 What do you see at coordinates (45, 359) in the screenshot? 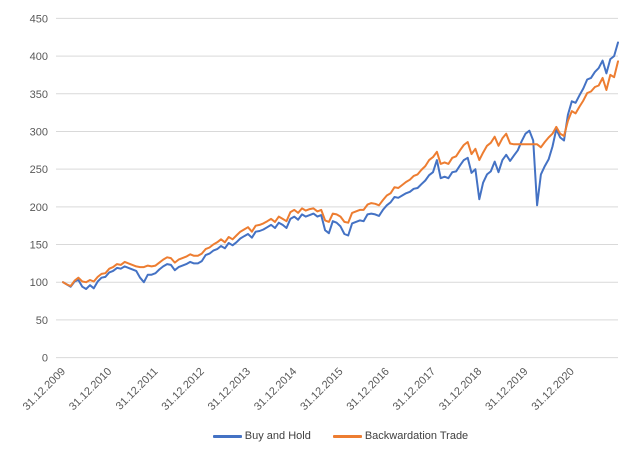
I see `y-tick-label: 0` at bounding box center [45, 359].